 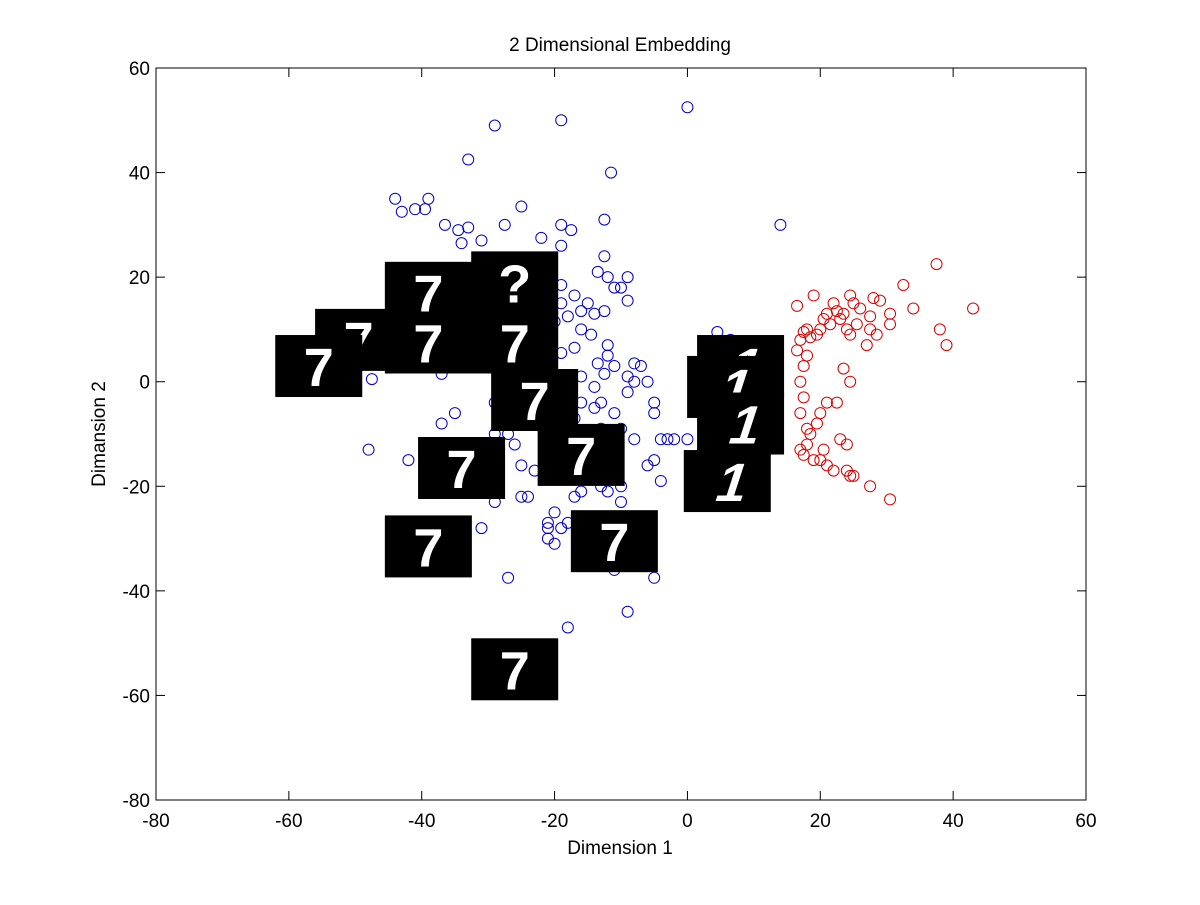 I want to click on thumbnail-digit: ?, so click(x=514, y=284).